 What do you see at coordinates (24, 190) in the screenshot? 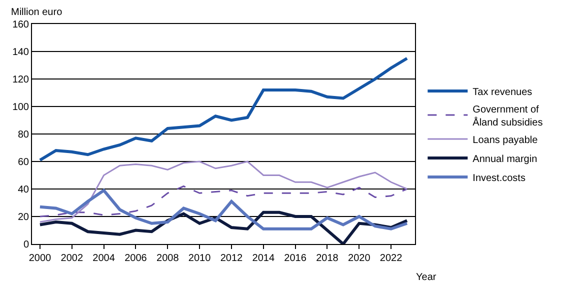
I see `y-tick-label: 40` at bounding box center [24, 190].